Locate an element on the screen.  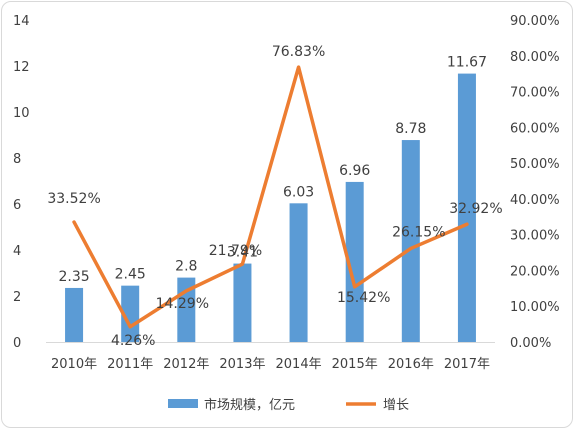
y-right-tick-label: 10.00% is located at coordinates (535, 307).